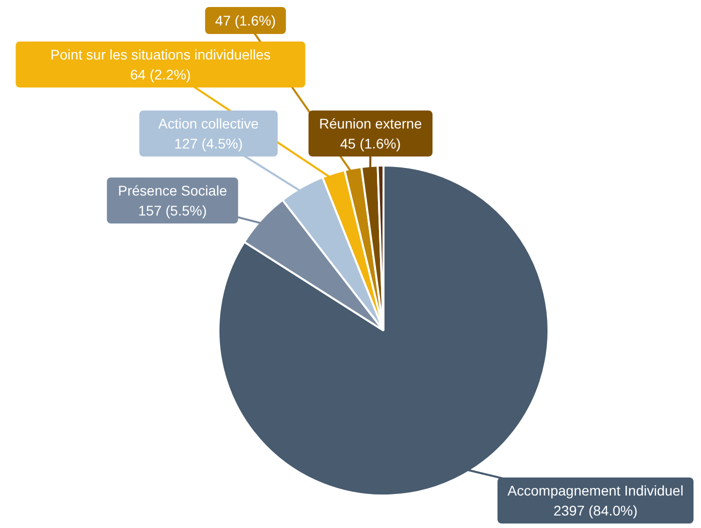 The image size is (701, 528). What do you see at coordinates (595, 510) in the screenshot?
I see `data-label: 2397 (84.0%)` at bounding box center [595, 510].